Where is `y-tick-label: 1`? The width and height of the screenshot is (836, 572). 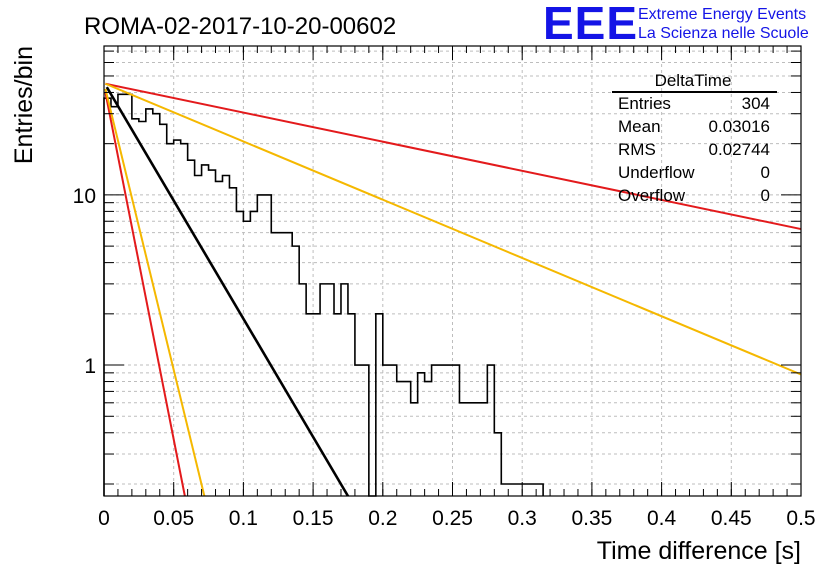
y-tick-label: 1 is located at coordinates (90, 366).